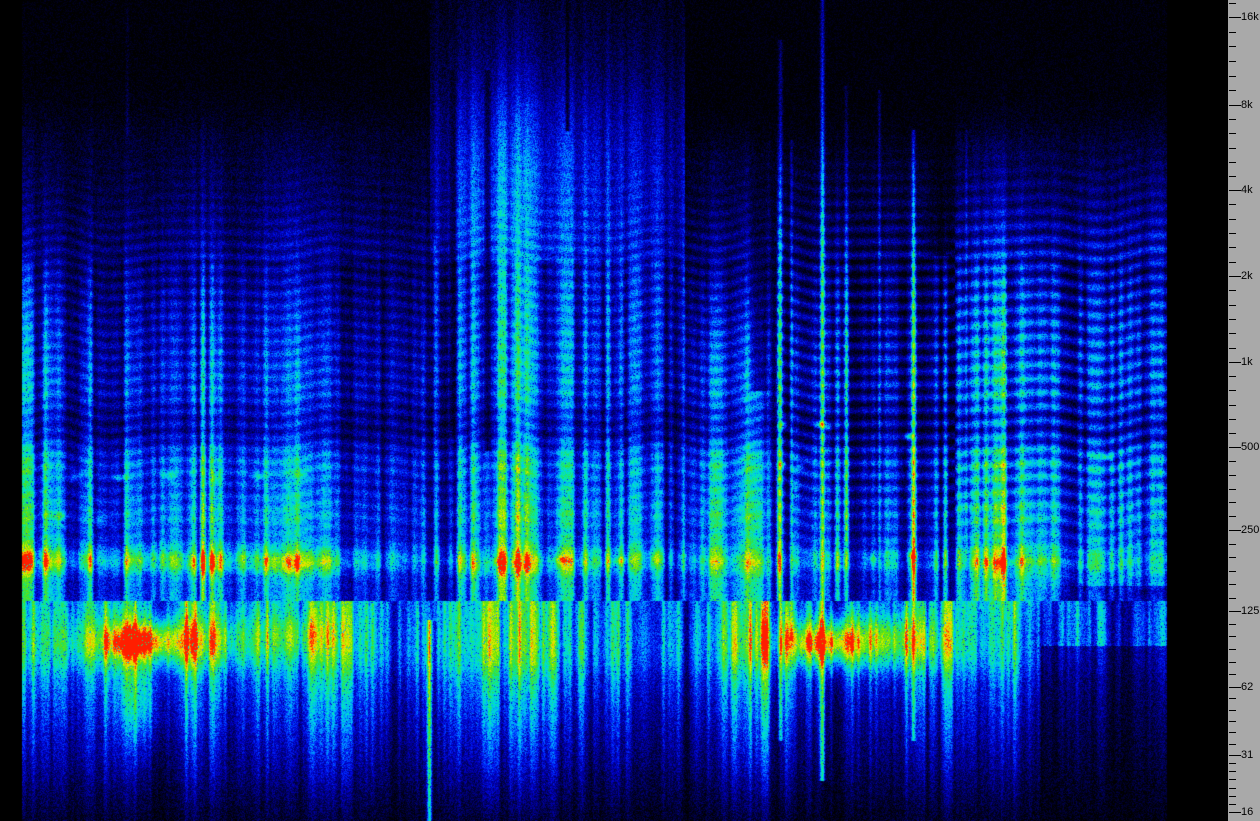 The width and height of the screenshot is (1260, 821). What do you see at coordinates (1247, 687) in the screenshot?
I see `ruler-tick-label: 62` at bounding box center [1247, 687].